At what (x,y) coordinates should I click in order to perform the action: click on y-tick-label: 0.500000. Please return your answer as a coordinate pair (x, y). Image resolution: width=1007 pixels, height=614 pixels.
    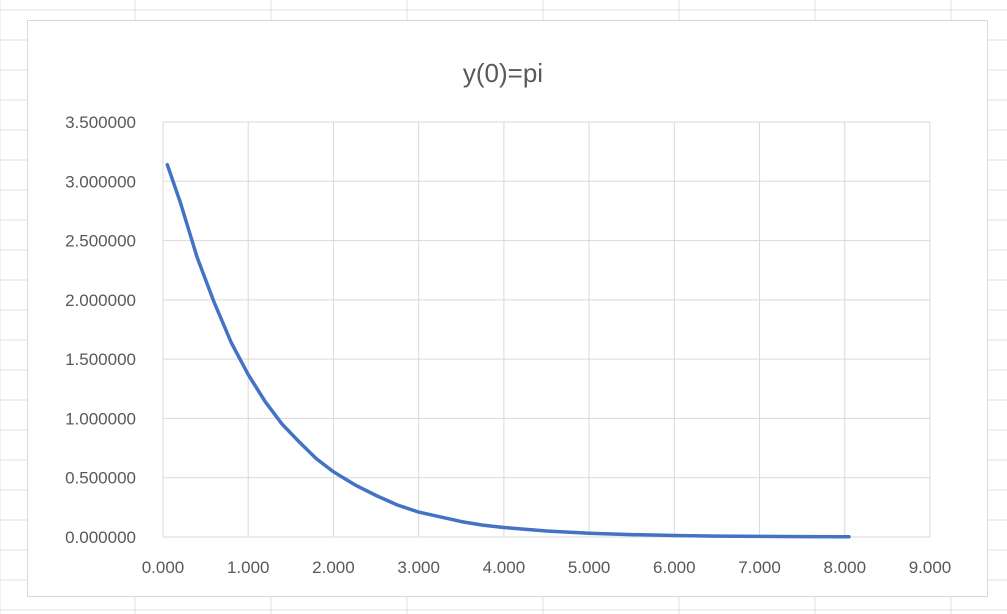
    Looking at the image, I should click on (100, 478).